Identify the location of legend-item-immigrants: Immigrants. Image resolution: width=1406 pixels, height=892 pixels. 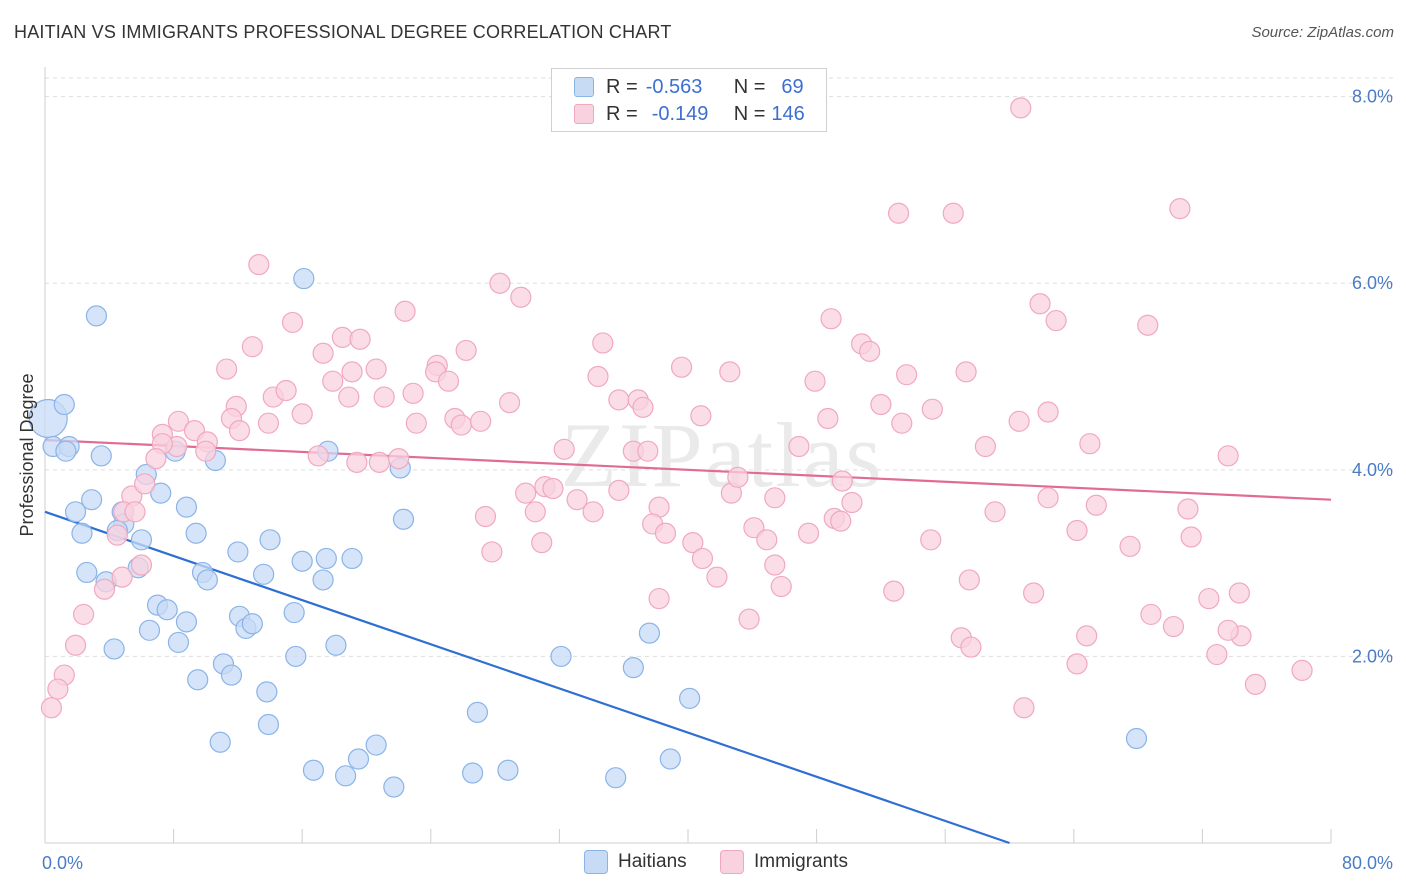
(784, 862).